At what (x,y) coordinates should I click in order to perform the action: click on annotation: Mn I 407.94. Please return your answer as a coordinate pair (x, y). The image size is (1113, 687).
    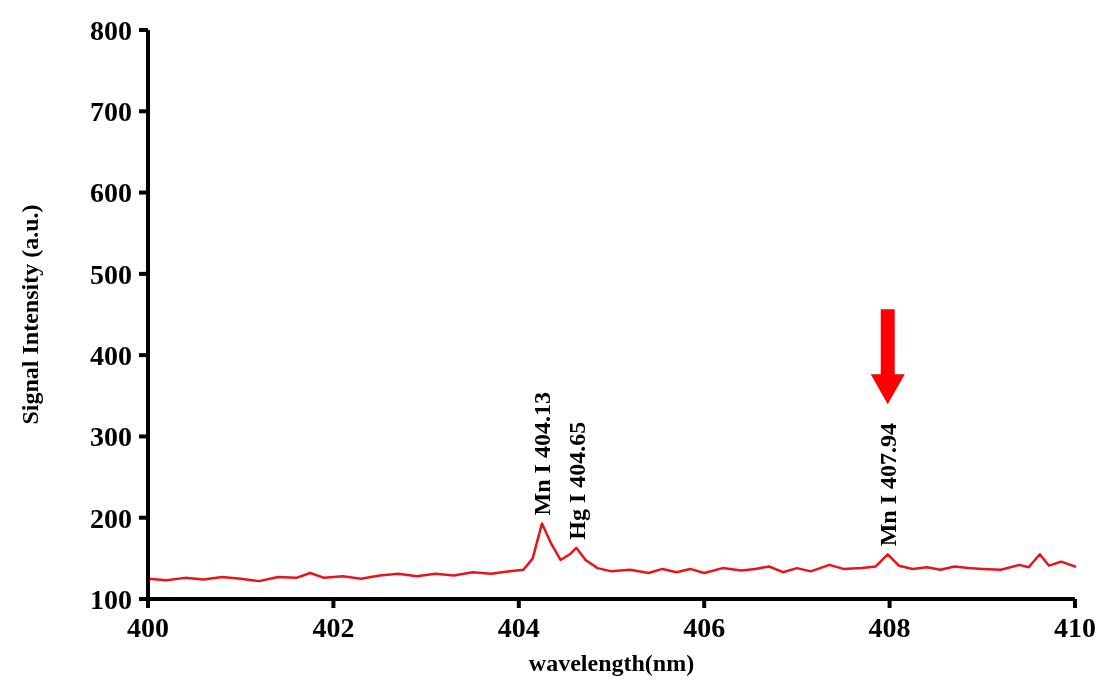
    Looking at the image, I should click on (888, 484).